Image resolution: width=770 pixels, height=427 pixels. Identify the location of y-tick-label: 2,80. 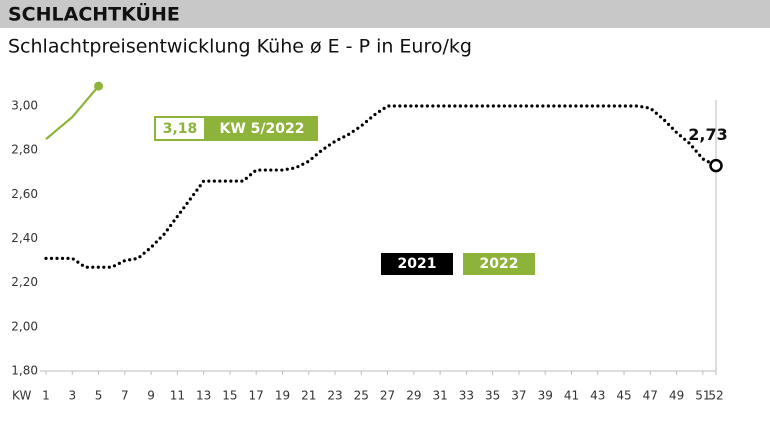
(24, 150).